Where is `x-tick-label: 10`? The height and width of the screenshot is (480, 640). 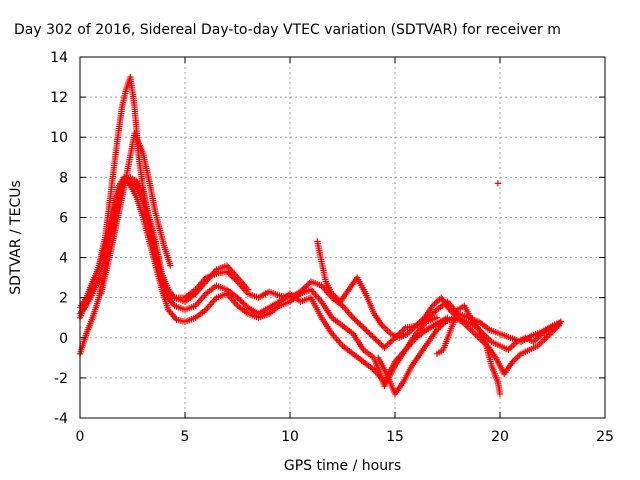
x-tick-label: 10 is located at coordinates (290, 437).